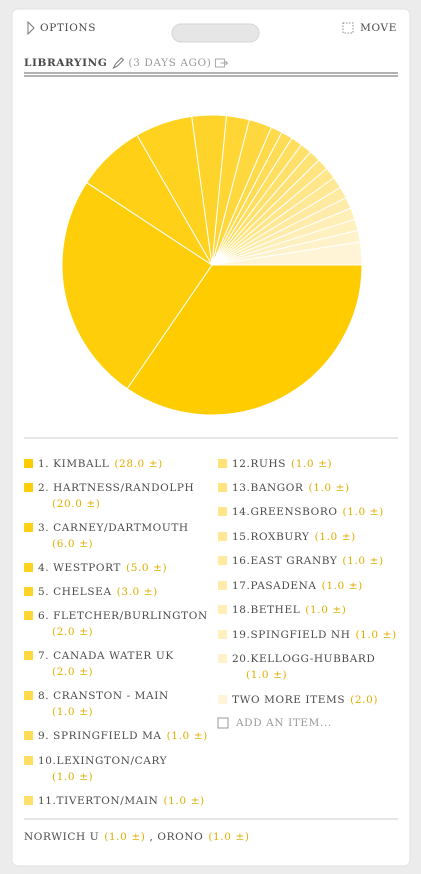  Describe the element at coordinates (303, 659) in the screenshot. I see `legend-label: 20.KELLOGG-HUBBARD` at that location.